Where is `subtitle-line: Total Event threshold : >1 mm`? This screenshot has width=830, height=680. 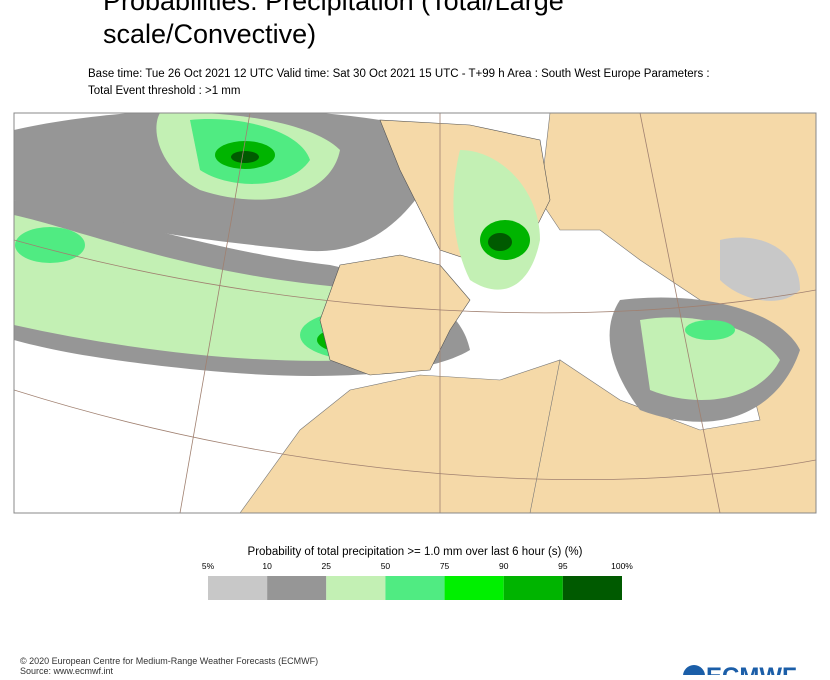
subtitle-line: Total Event threshold : >1 mm is located at coordinates (164, 91).